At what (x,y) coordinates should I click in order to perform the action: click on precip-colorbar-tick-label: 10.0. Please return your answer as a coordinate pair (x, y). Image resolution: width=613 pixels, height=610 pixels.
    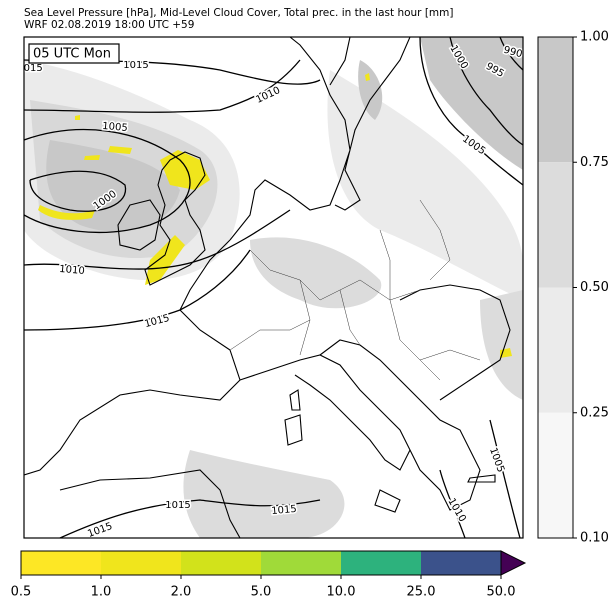
    Looking at the image, I should click on (341, 592).